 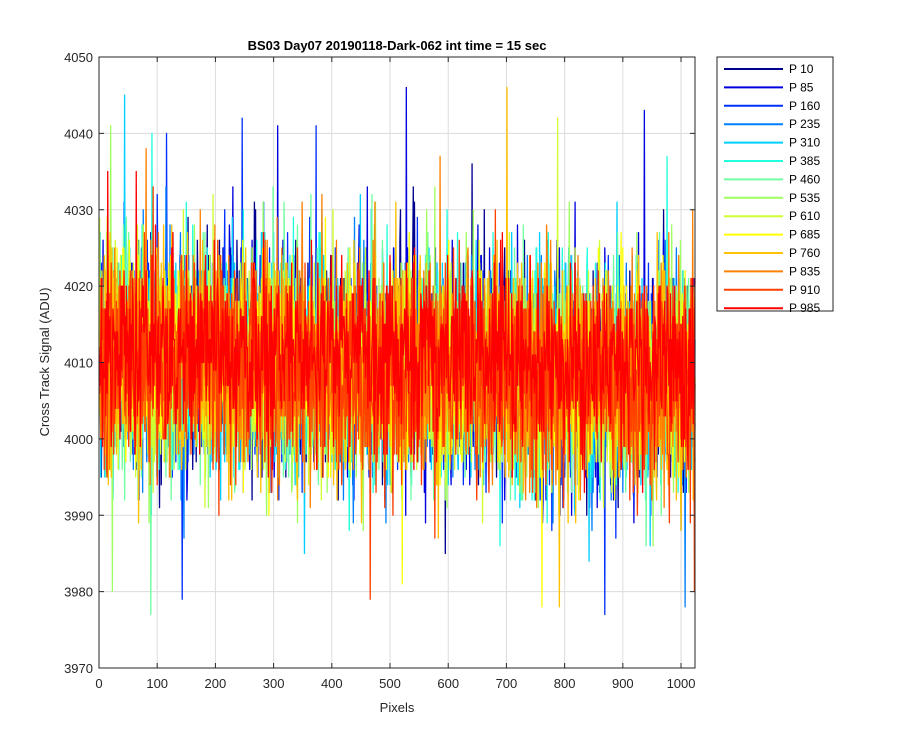 What do you see at coordinates (78, 363) in the screenshot?
I see `y-tick-label: 4010` at bounding box center [78, 363].